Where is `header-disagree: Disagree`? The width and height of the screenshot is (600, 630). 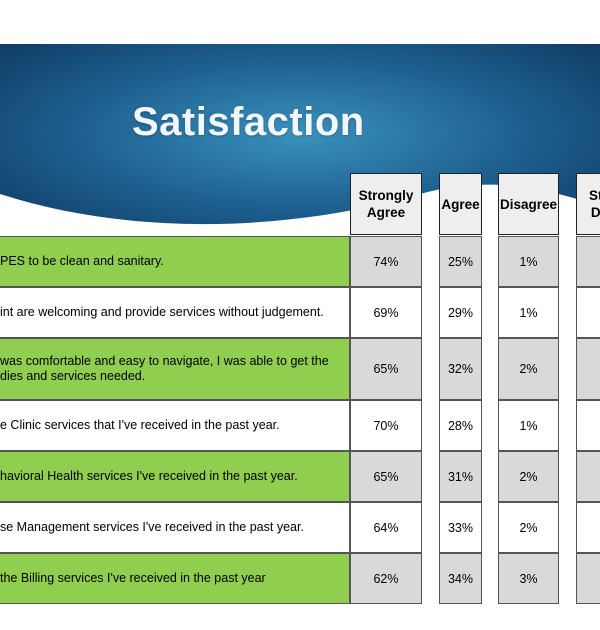 header-disagree: Disagree is located at coordinates (528, 204).